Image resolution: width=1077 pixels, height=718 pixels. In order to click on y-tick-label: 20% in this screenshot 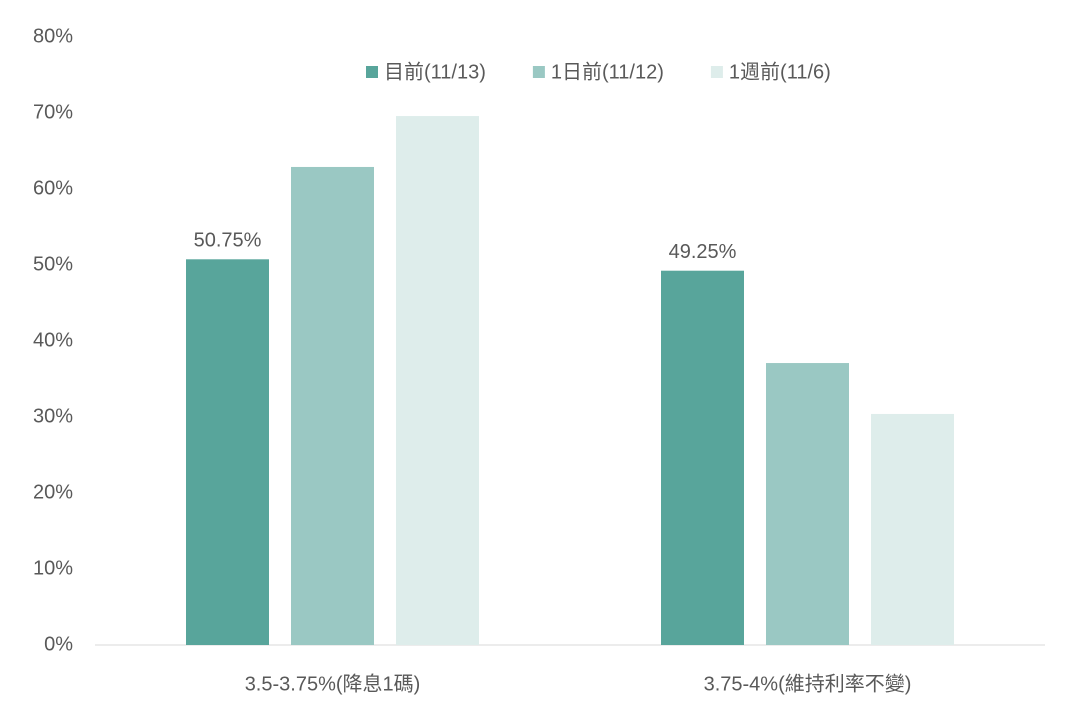, I will do `click(53, 492)`.